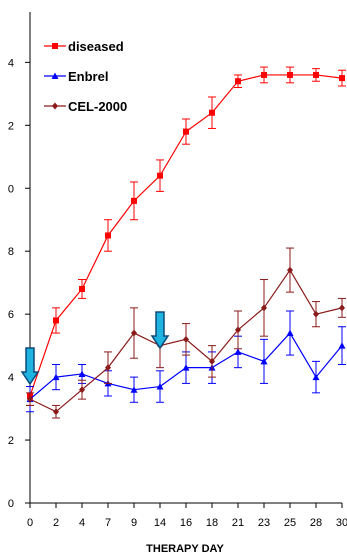  What do you see at coordinates (341, 523) in the screenshot?
I see `x-tick-label-12: 30` at bounding box center [341, 523].